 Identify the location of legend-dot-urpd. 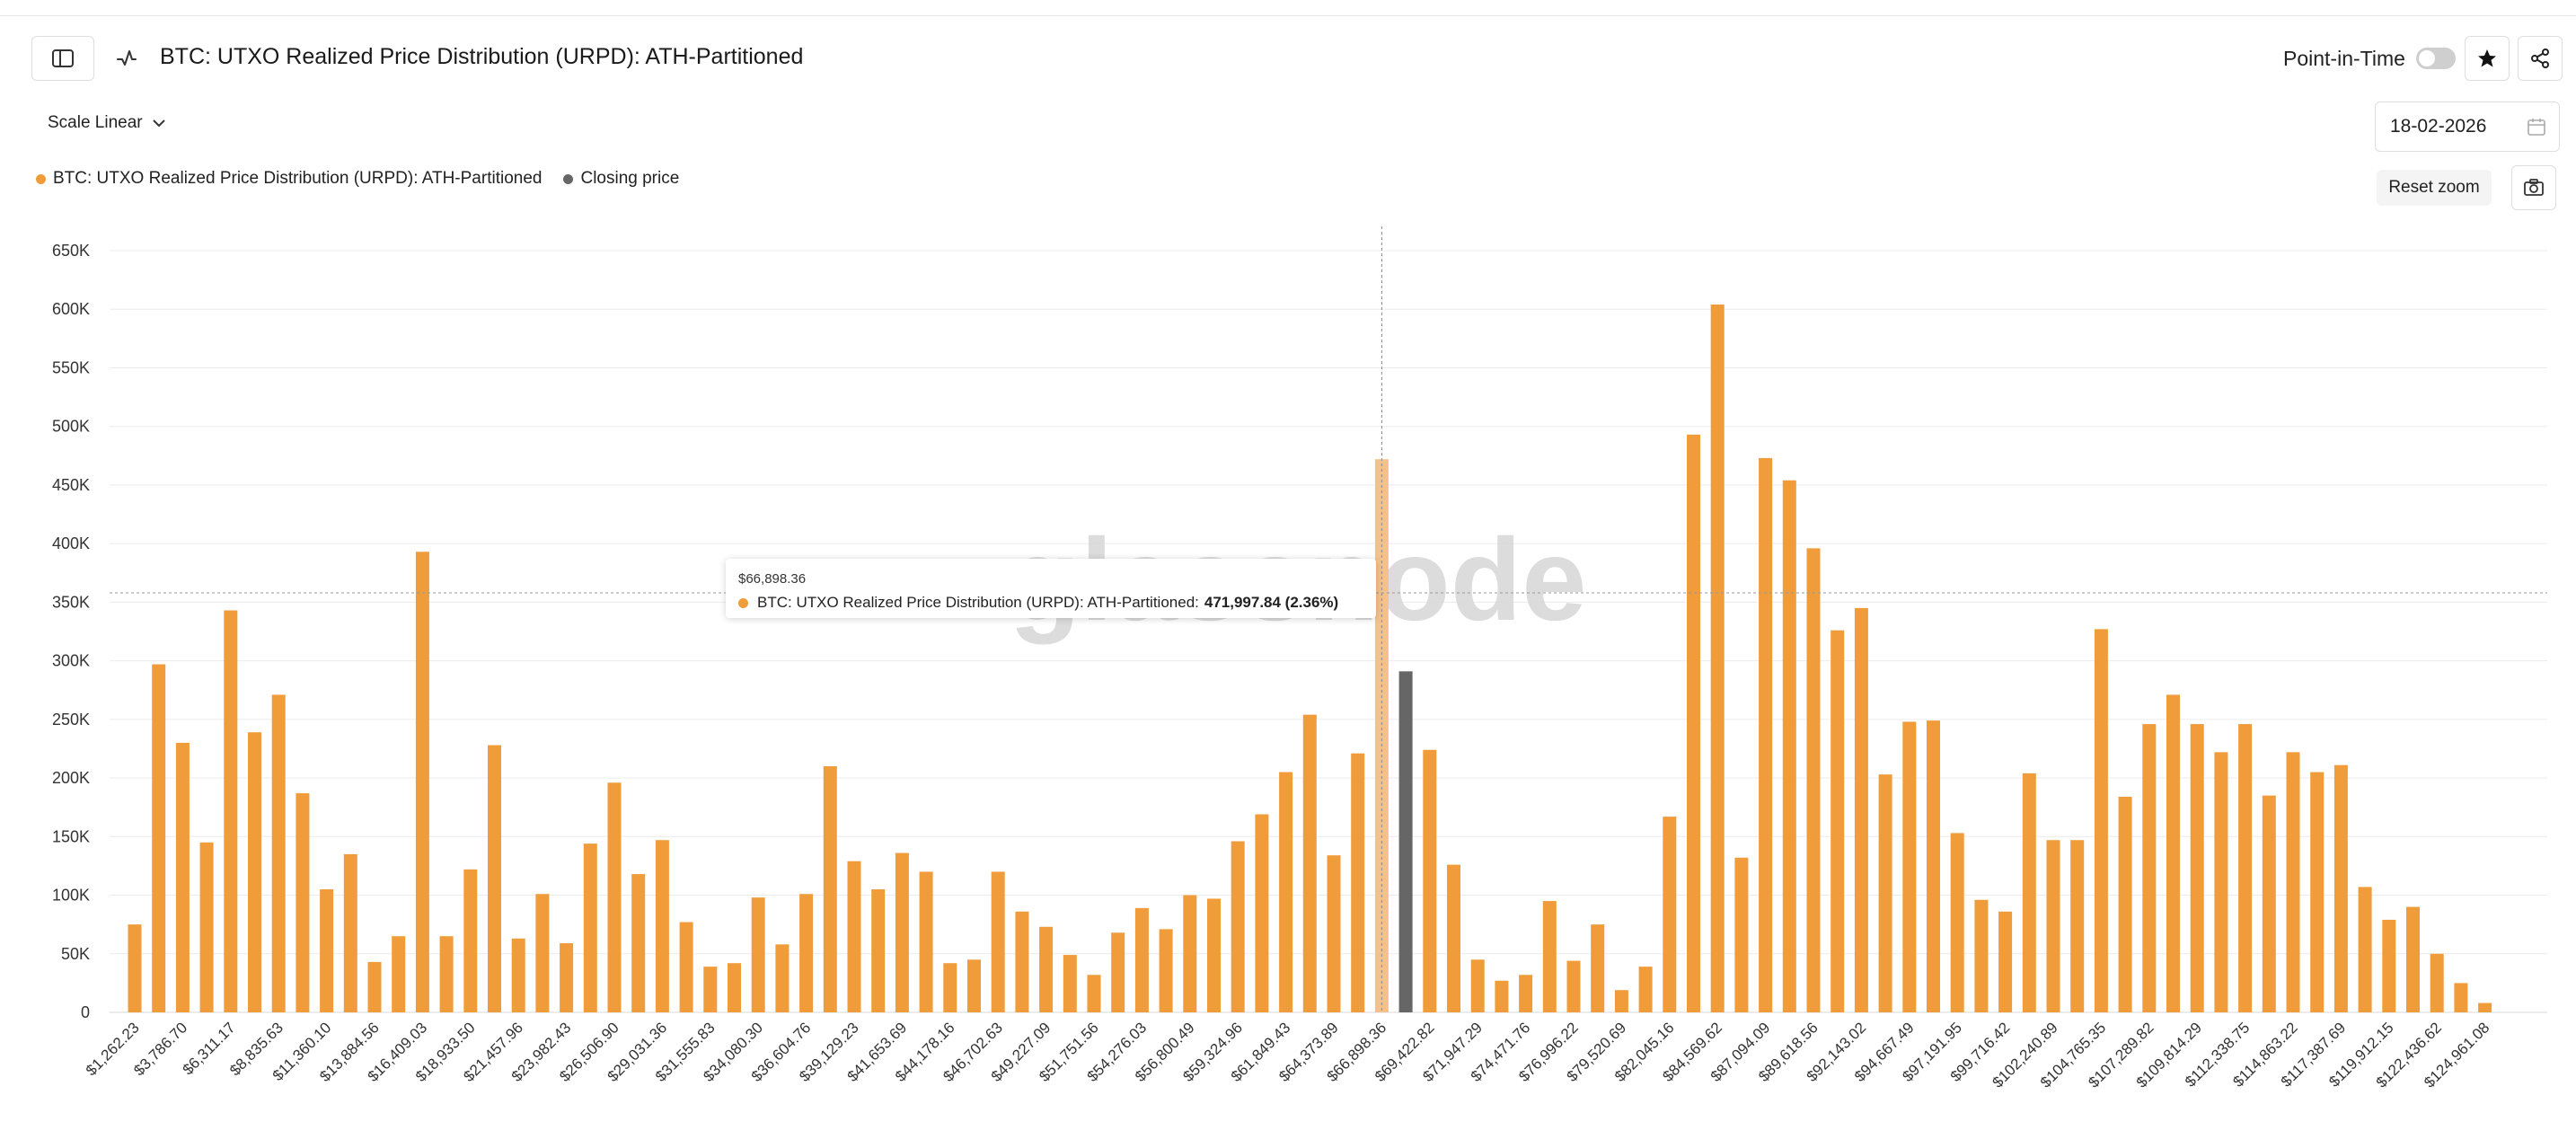
(41, 178).